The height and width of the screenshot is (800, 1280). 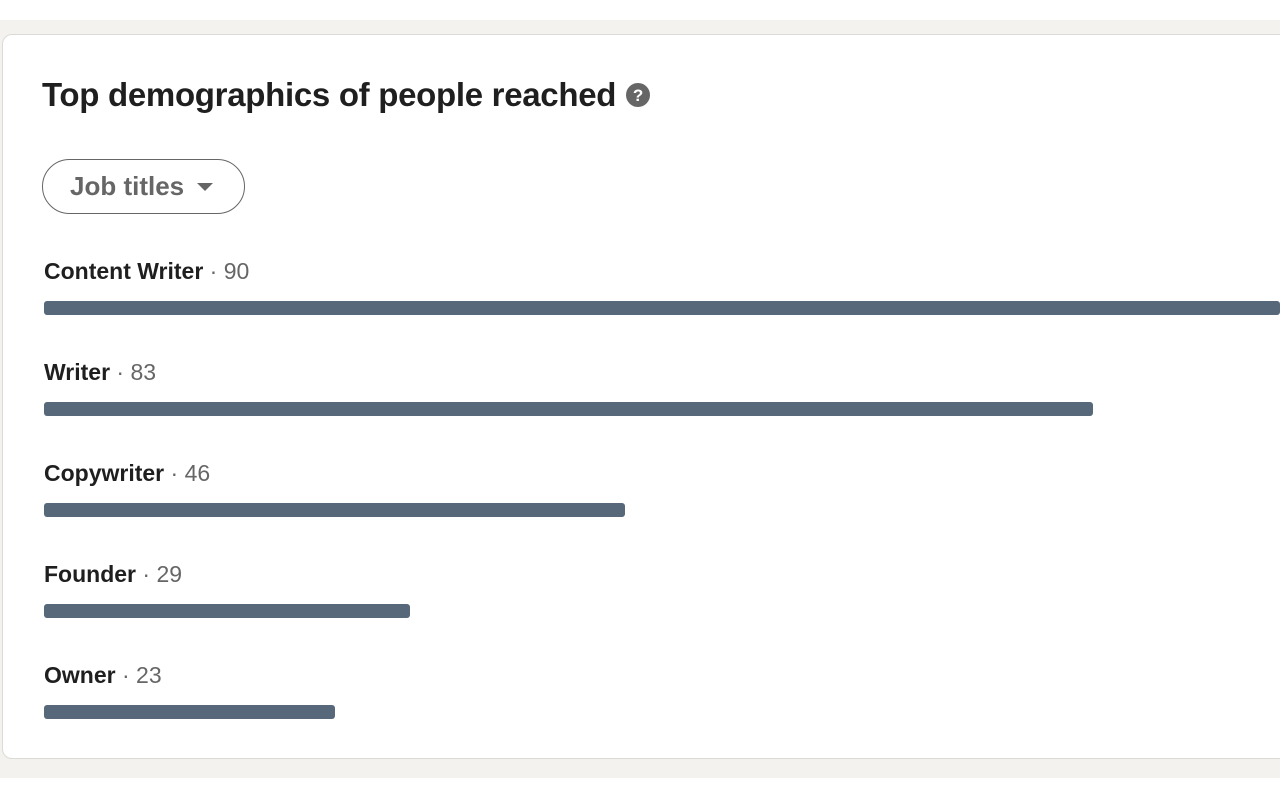 What do you see at coordinates (236, 271) in the screenshot?
I see `demographic-count: 90` at bounding box center [236, 271].